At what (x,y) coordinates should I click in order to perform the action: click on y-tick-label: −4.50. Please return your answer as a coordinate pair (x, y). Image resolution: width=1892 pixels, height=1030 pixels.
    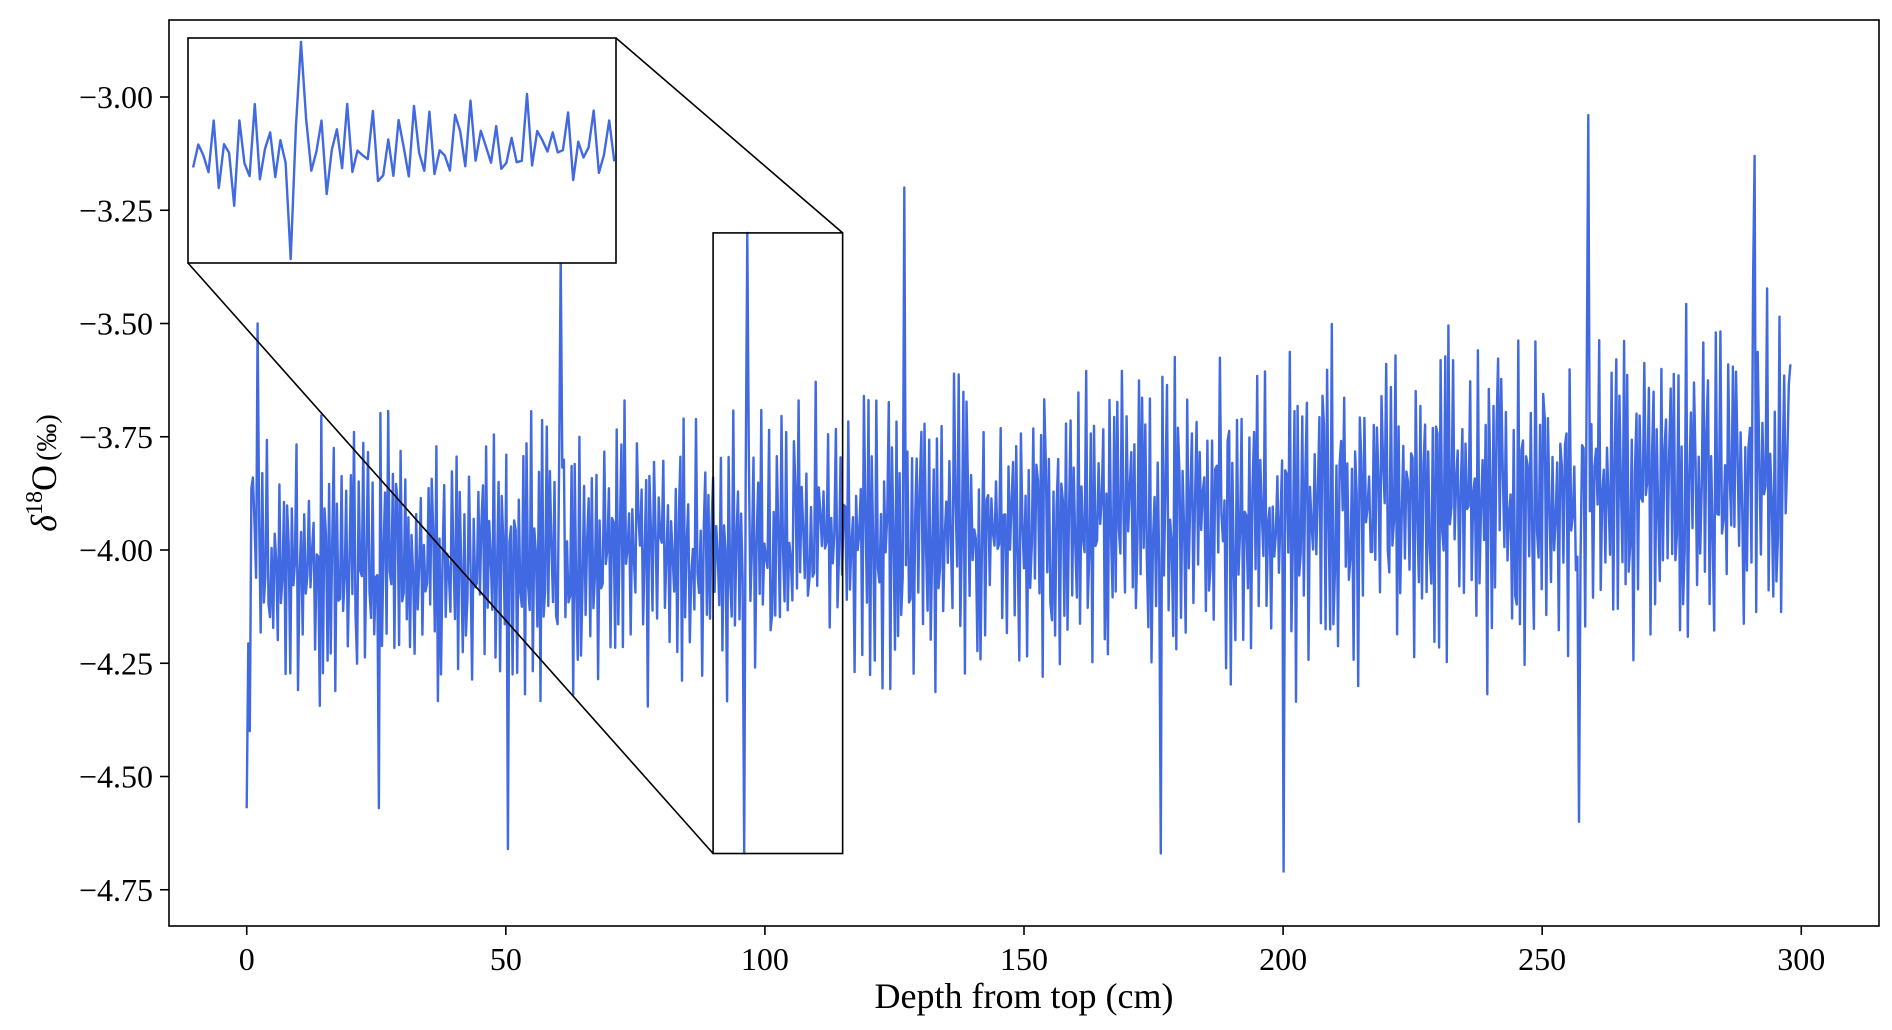
    Looking at the image, I should click on (116, 777).